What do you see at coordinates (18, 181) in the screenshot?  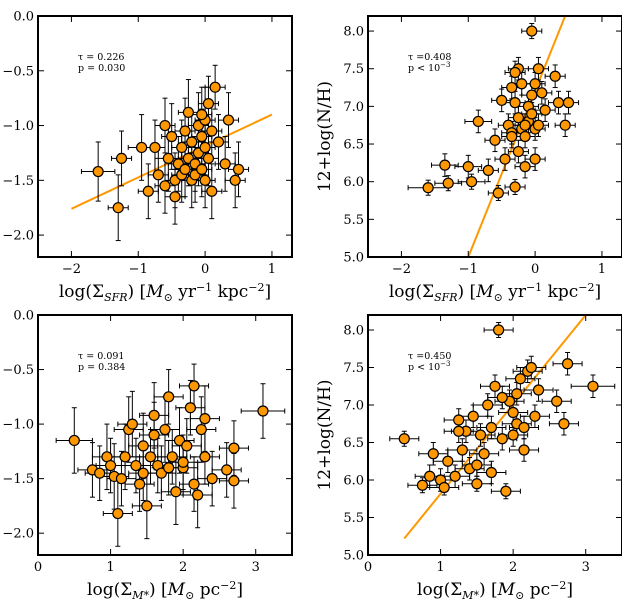 I see `y-tick-label: −1.5` at bounding box center [18, 181].